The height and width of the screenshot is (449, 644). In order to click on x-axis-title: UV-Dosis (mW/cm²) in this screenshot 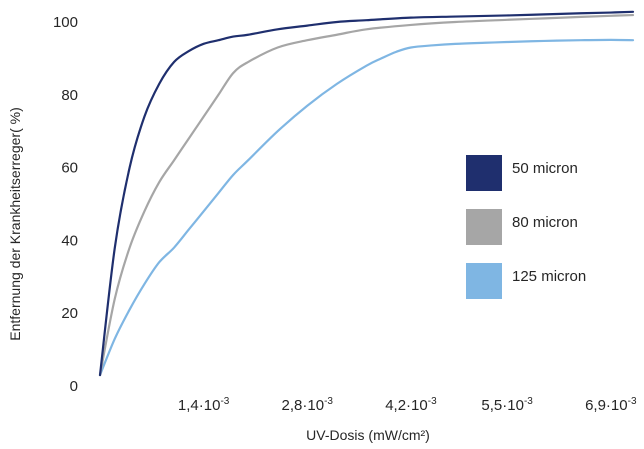, I will do `click(368, 435)`.